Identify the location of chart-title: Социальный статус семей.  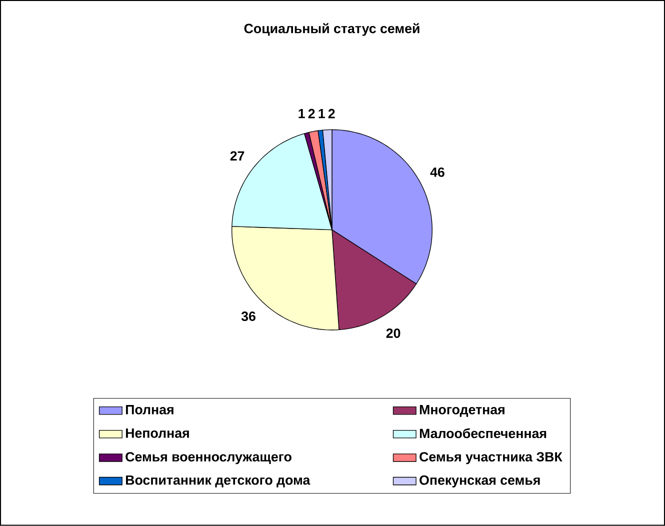
(332, 29).